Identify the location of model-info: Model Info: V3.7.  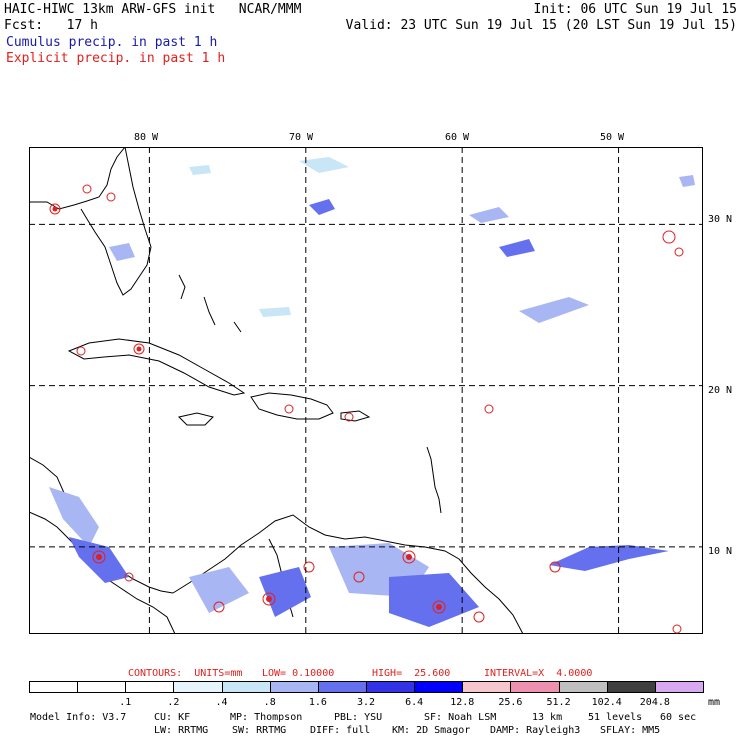
(78, 717).